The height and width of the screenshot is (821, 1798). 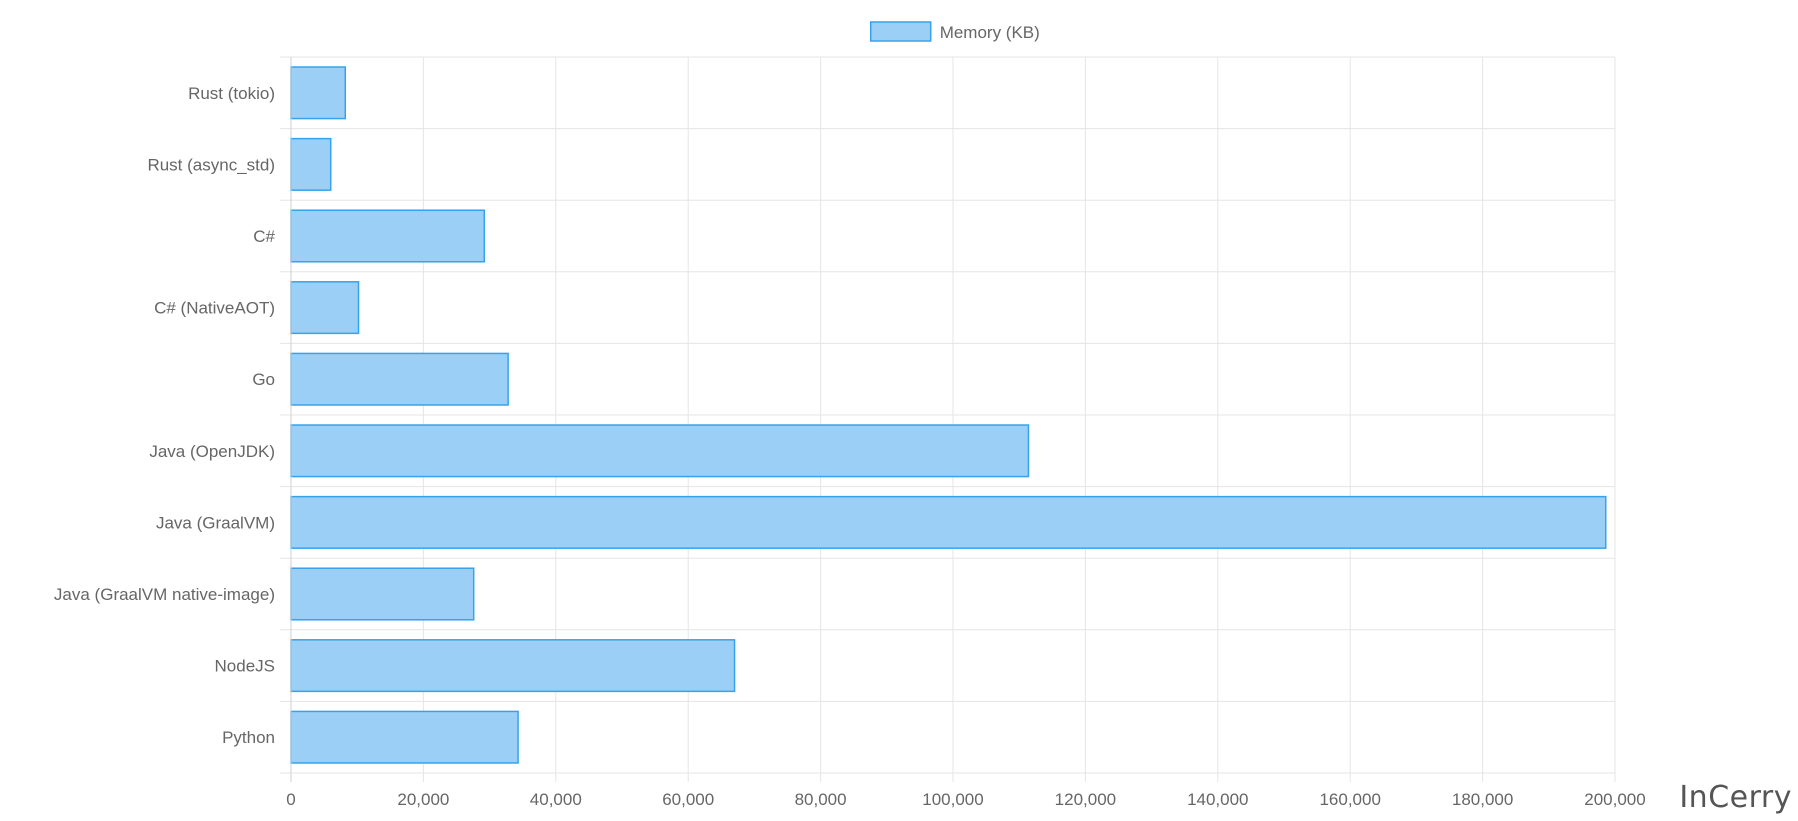 I want to click on category-label: Python, so click(x=248, y=737).